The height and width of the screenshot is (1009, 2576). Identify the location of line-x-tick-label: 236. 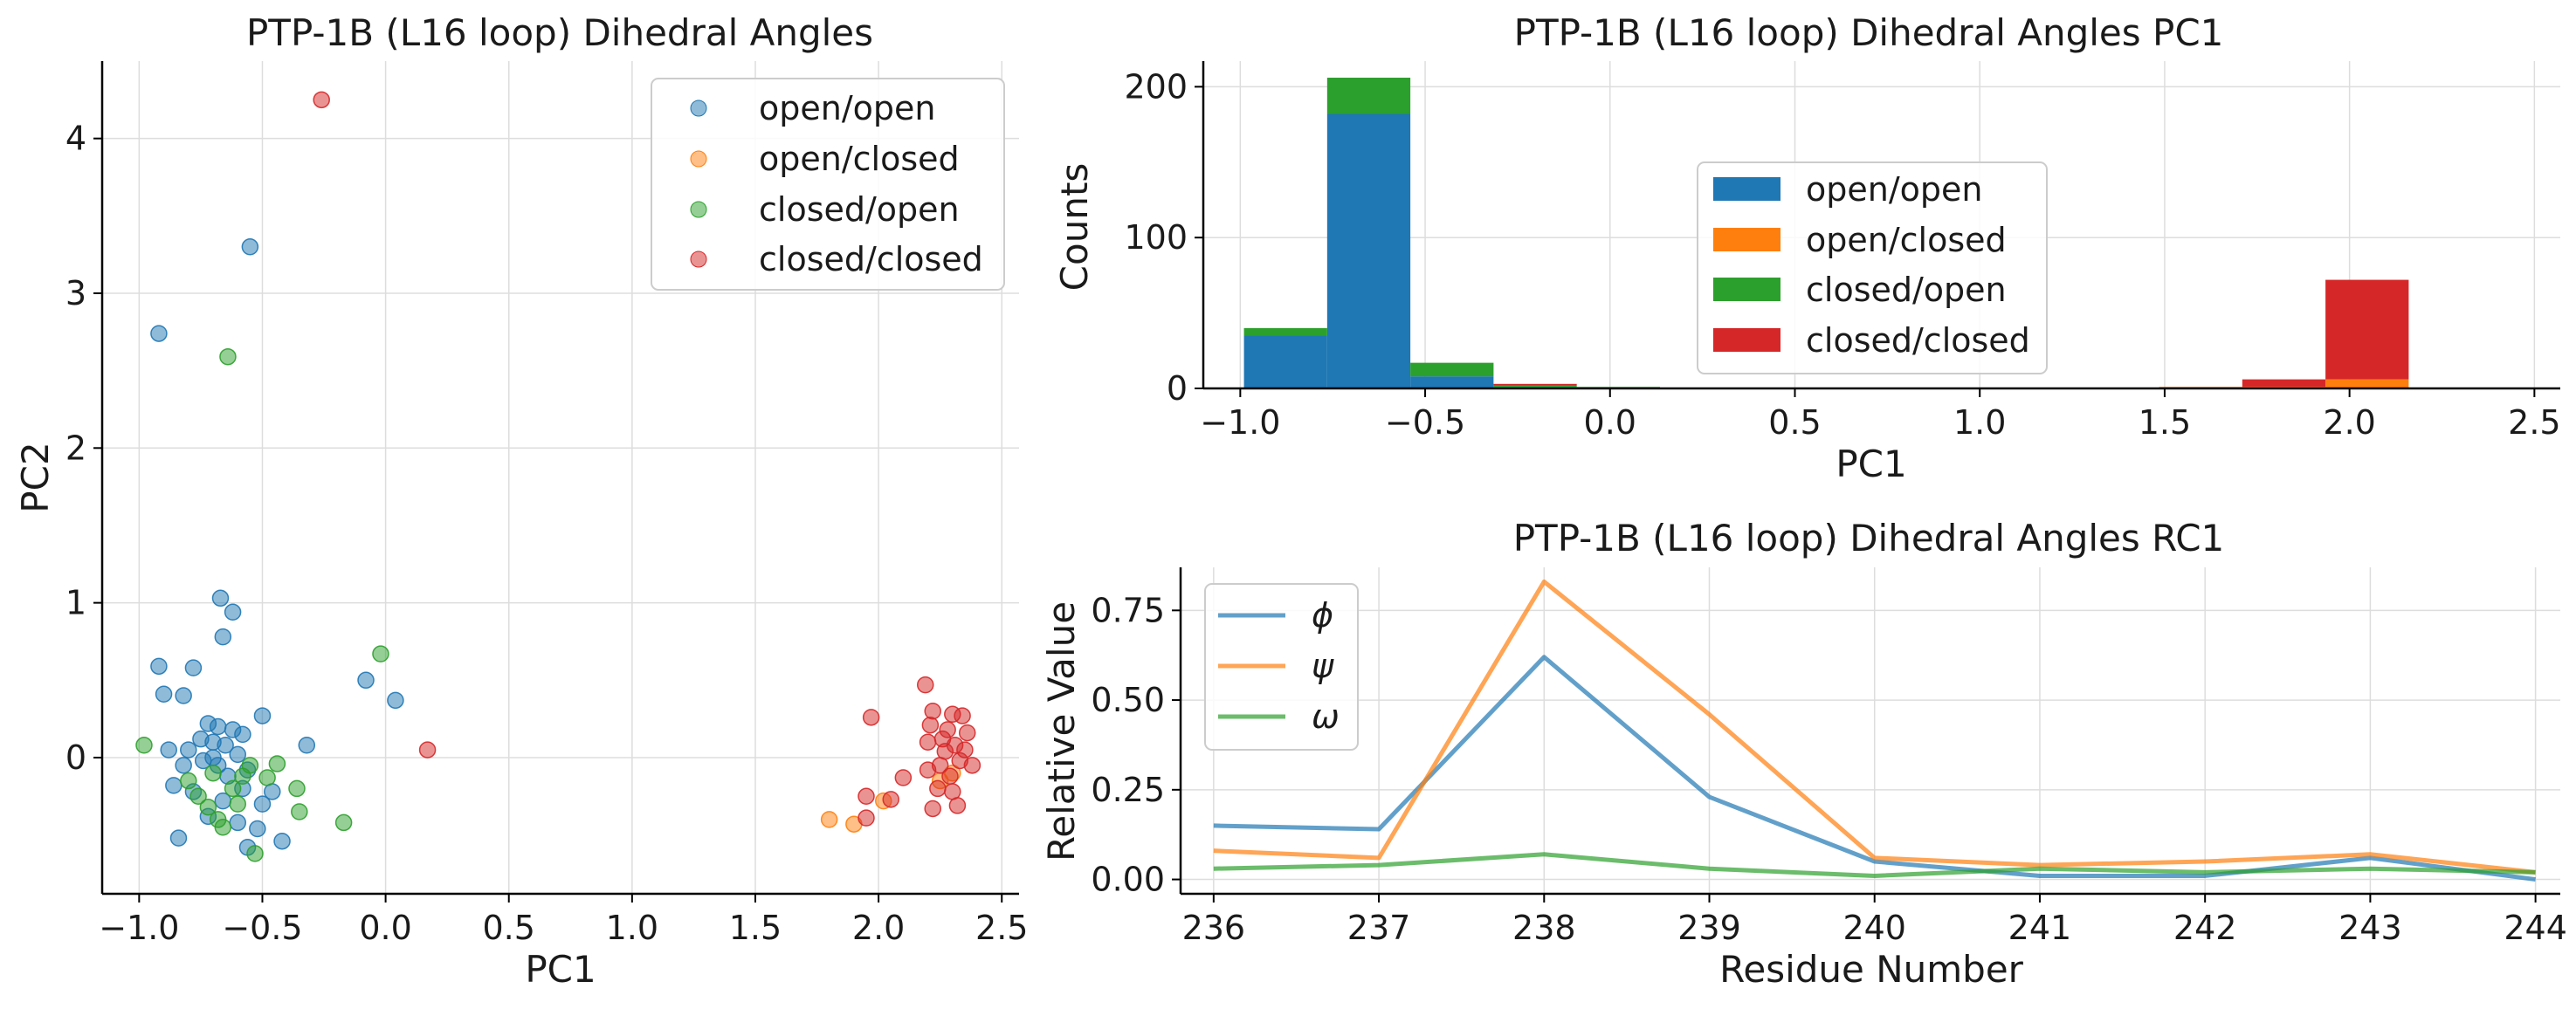
(1214, 928).